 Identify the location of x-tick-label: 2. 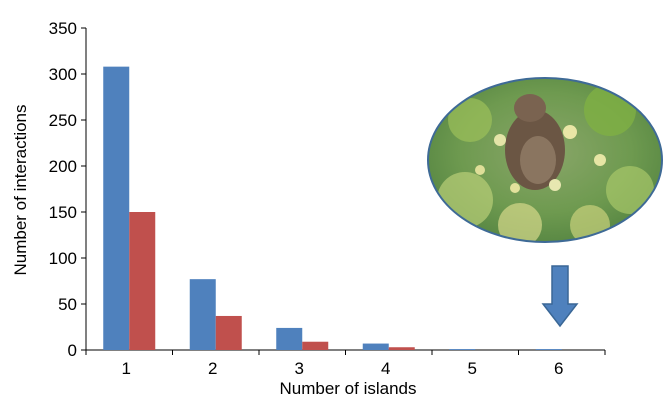
(212, 368).